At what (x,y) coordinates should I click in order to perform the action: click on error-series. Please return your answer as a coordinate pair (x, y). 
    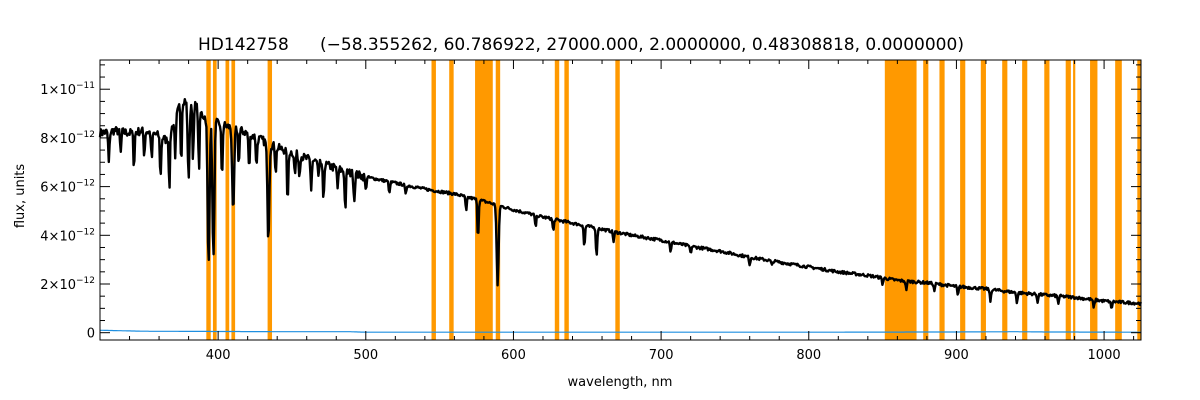
    Looking at the image, I should click on (620, 331).